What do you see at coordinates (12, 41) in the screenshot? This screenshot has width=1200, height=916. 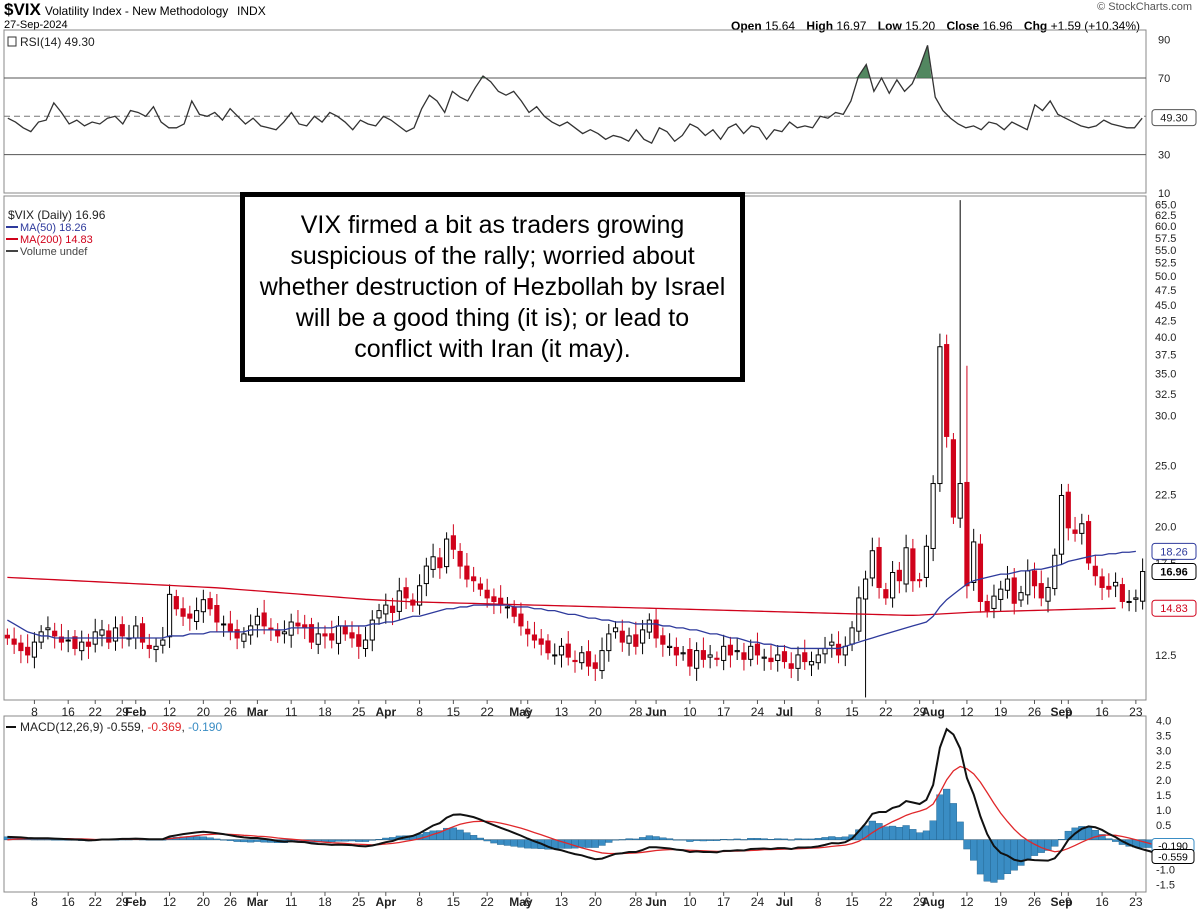 I see `rsi-legend-icon` at bounding box center [12, 41].